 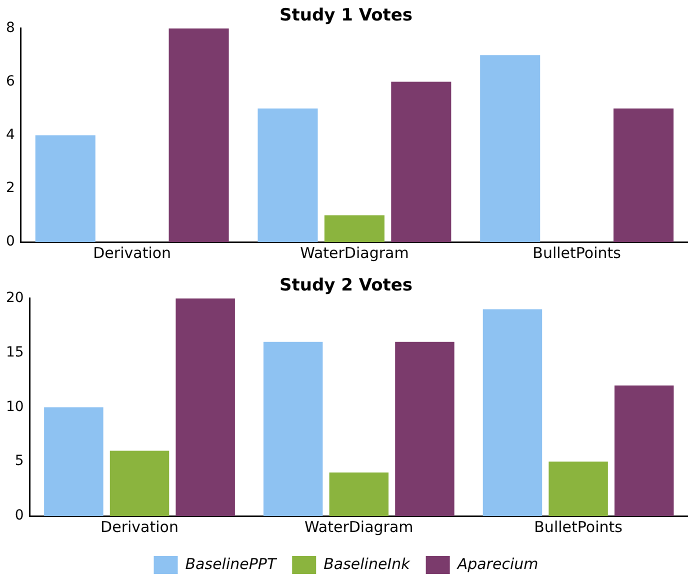 I want to click on chart-title: Study 1 Votes, so click(x=346, y=16).